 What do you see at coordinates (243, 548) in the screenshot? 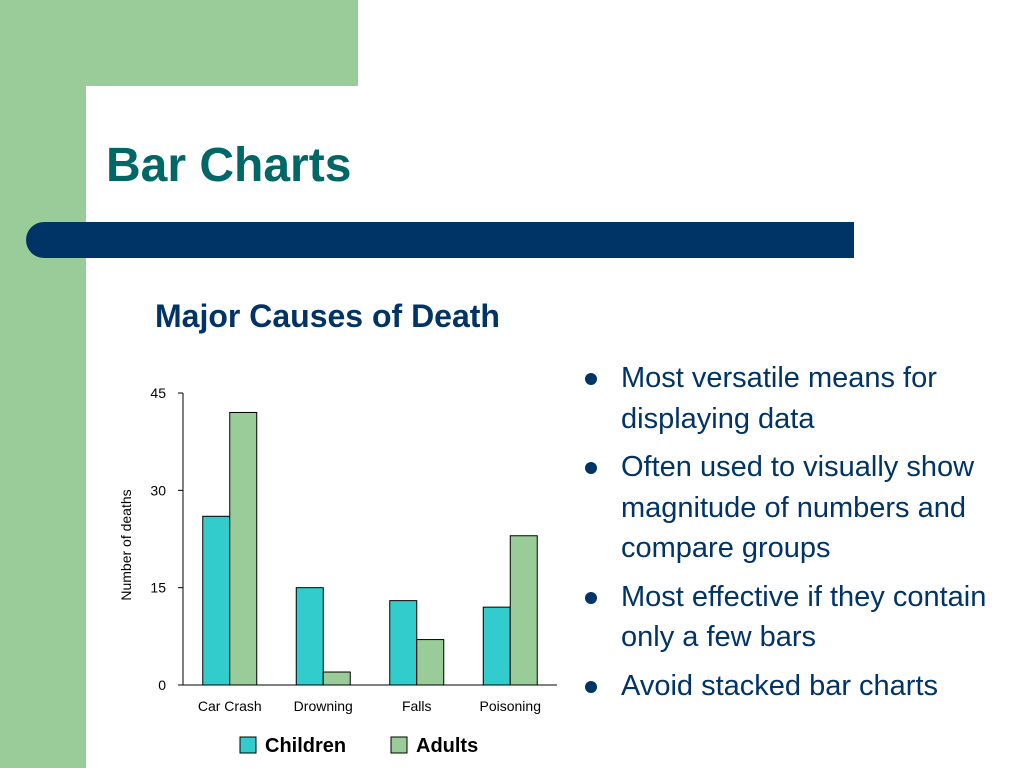
I see `bar-adults-car-crash` at bounding box center [243, 548].